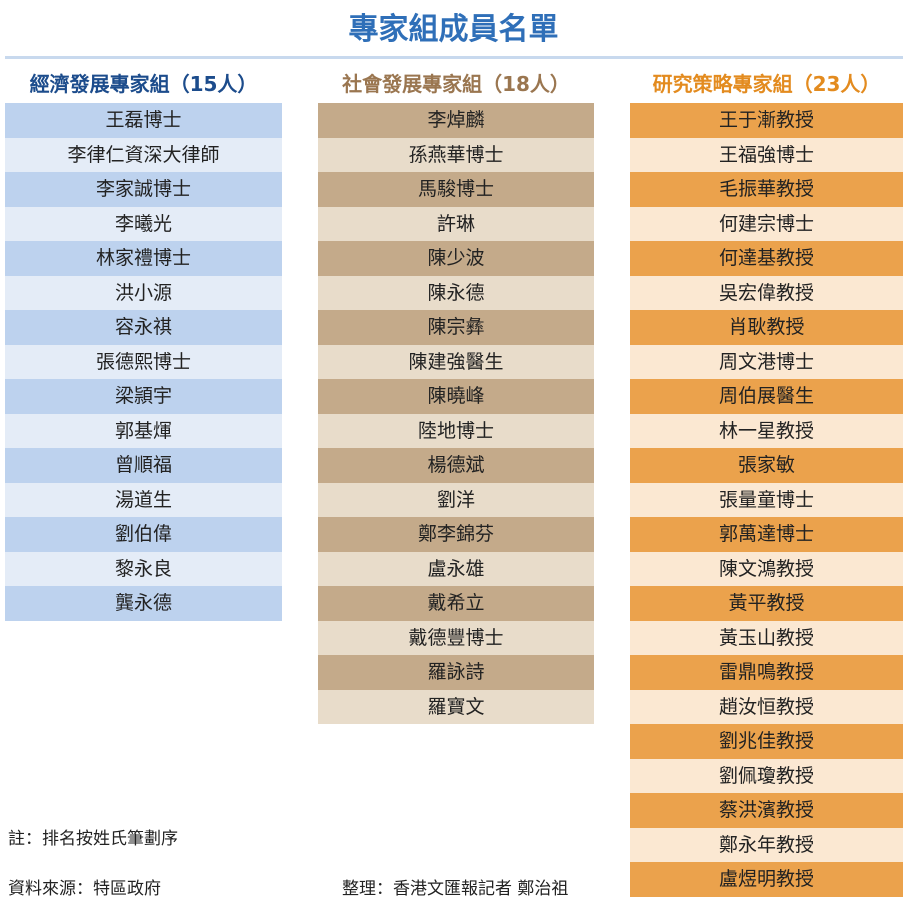 This screenshot has height=903, width=907. I want to click on member: 盧永雄, so click(456, 568).